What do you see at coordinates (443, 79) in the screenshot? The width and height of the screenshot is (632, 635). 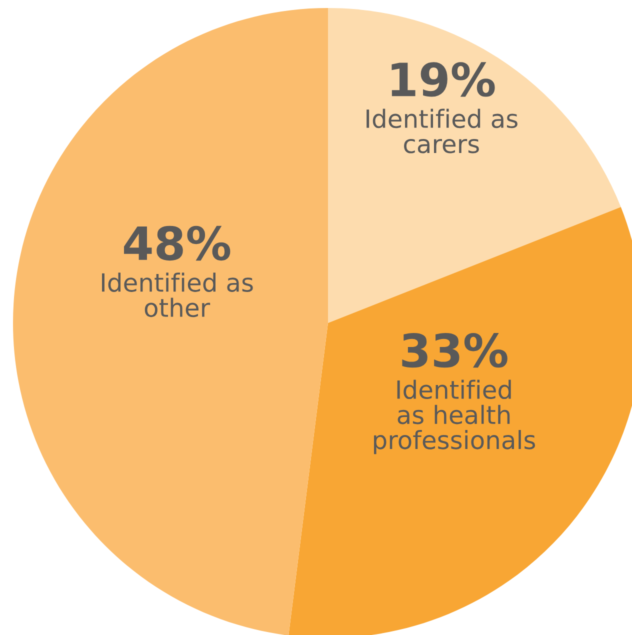 I see `data-label: 19%` at bounding box center [443, 79].